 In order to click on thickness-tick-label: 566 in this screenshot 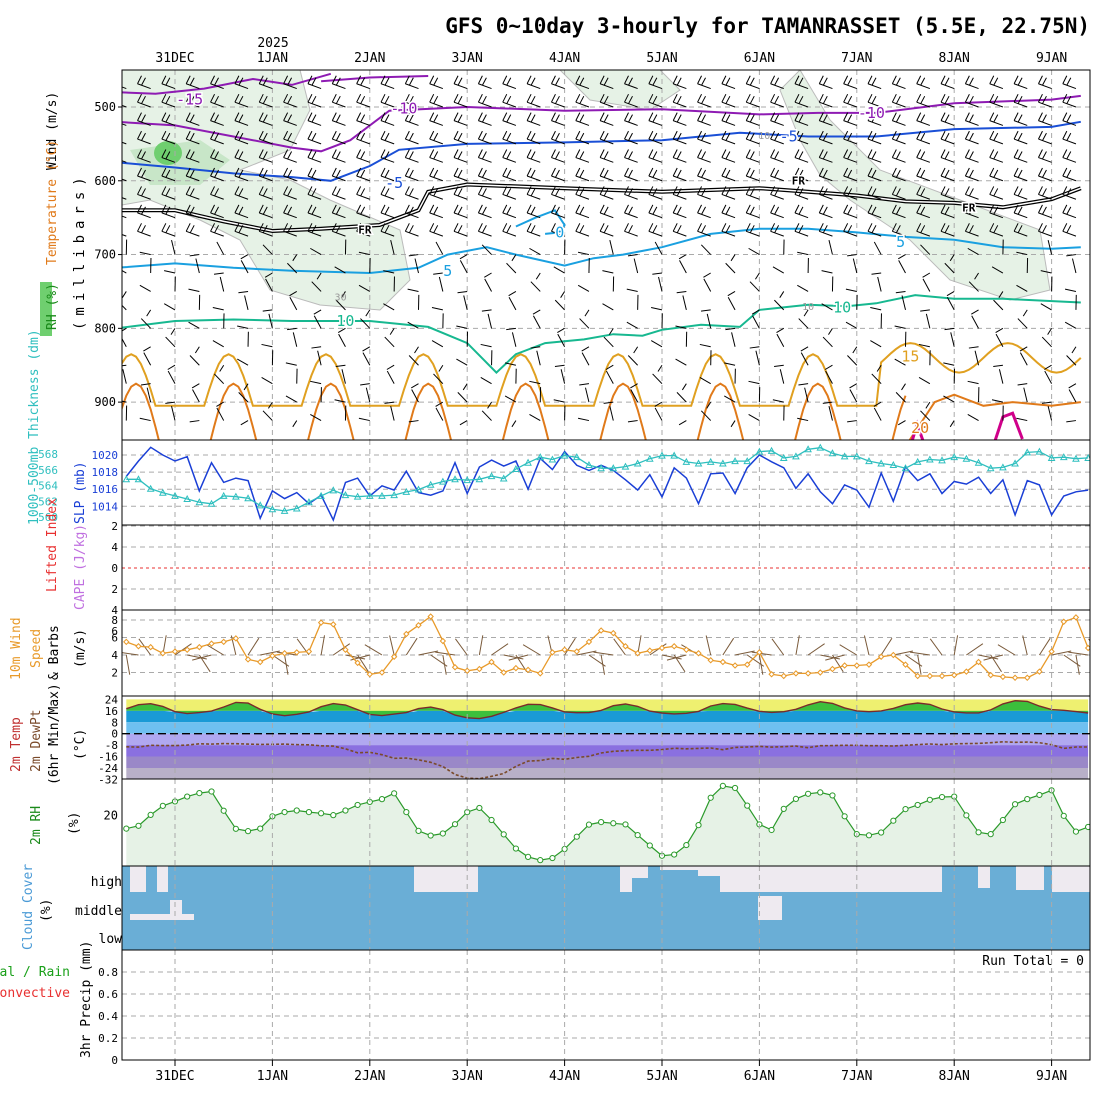, I will do `click(48, 470)`.